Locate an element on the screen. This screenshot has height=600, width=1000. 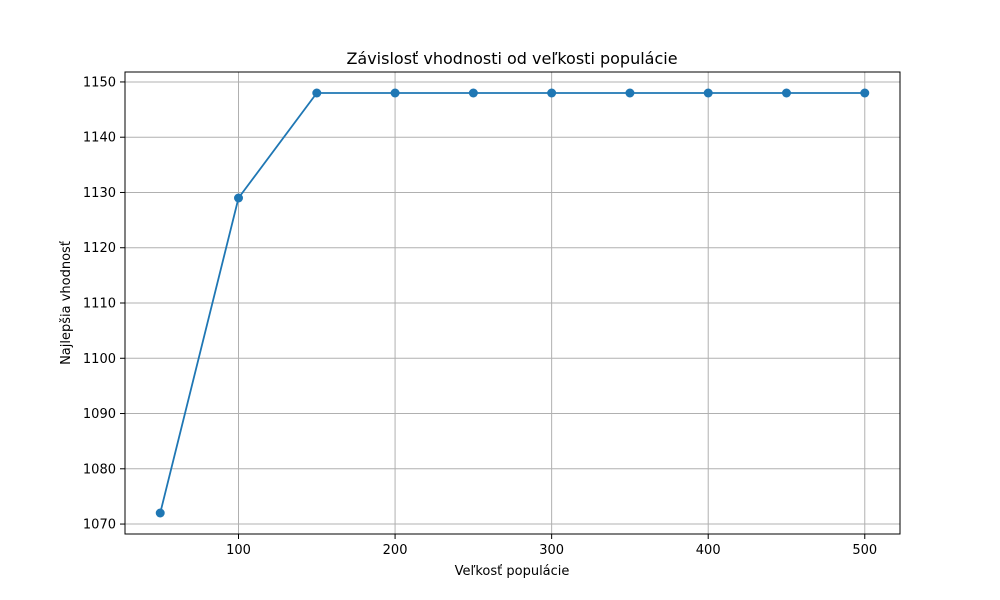
x-axis-ticks: 100 200 300 400 500 is located at coordinates (551, 546).